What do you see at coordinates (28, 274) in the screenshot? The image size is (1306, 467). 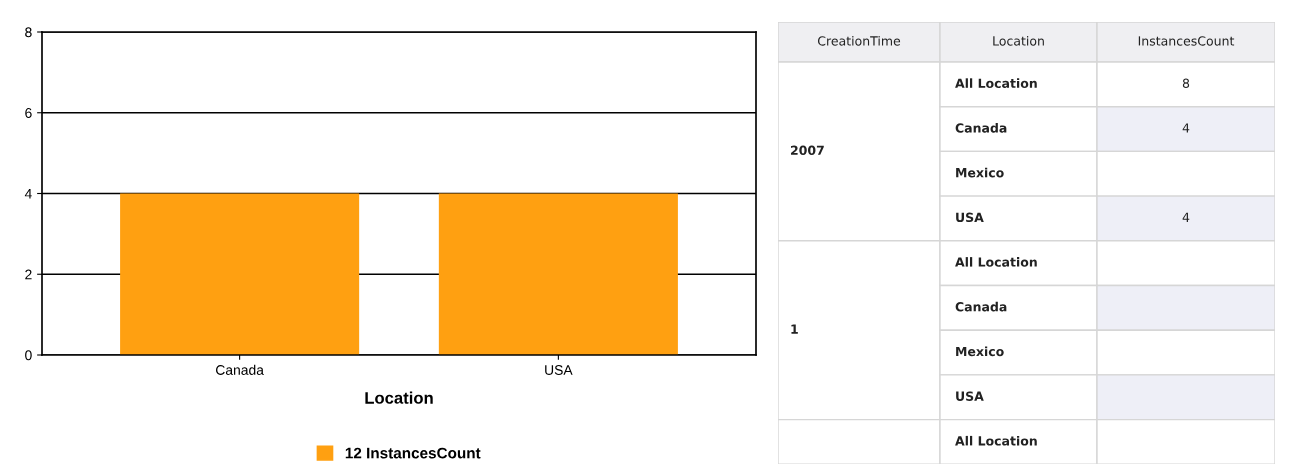 I see `y-tick-label: 2` at bounding box center [28, 274].